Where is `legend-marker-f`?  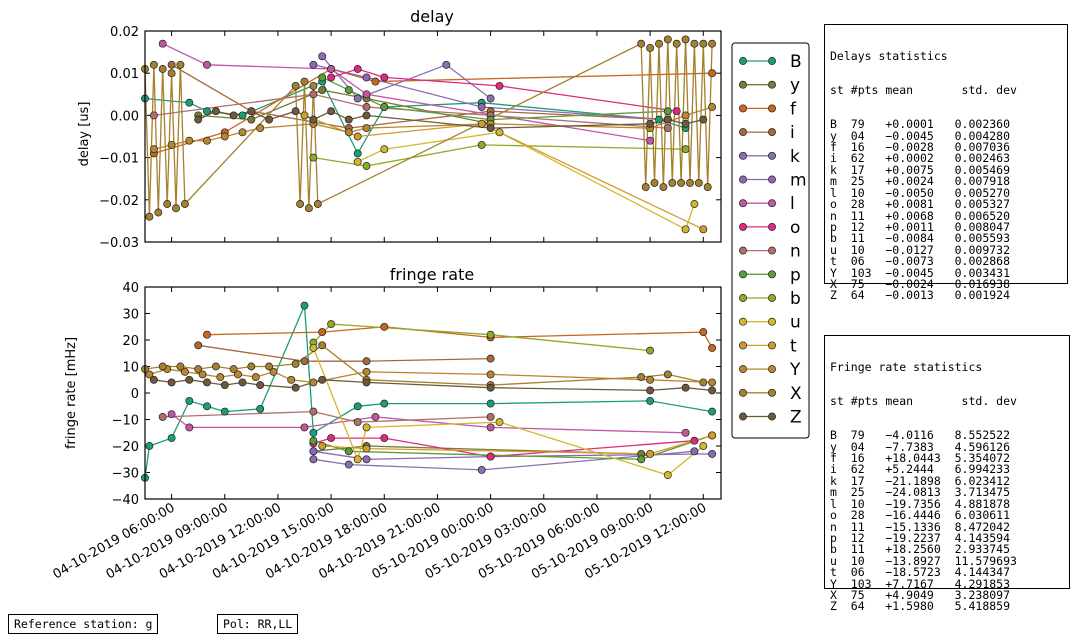 legend-marker-f is located at coordinates (772, 108).